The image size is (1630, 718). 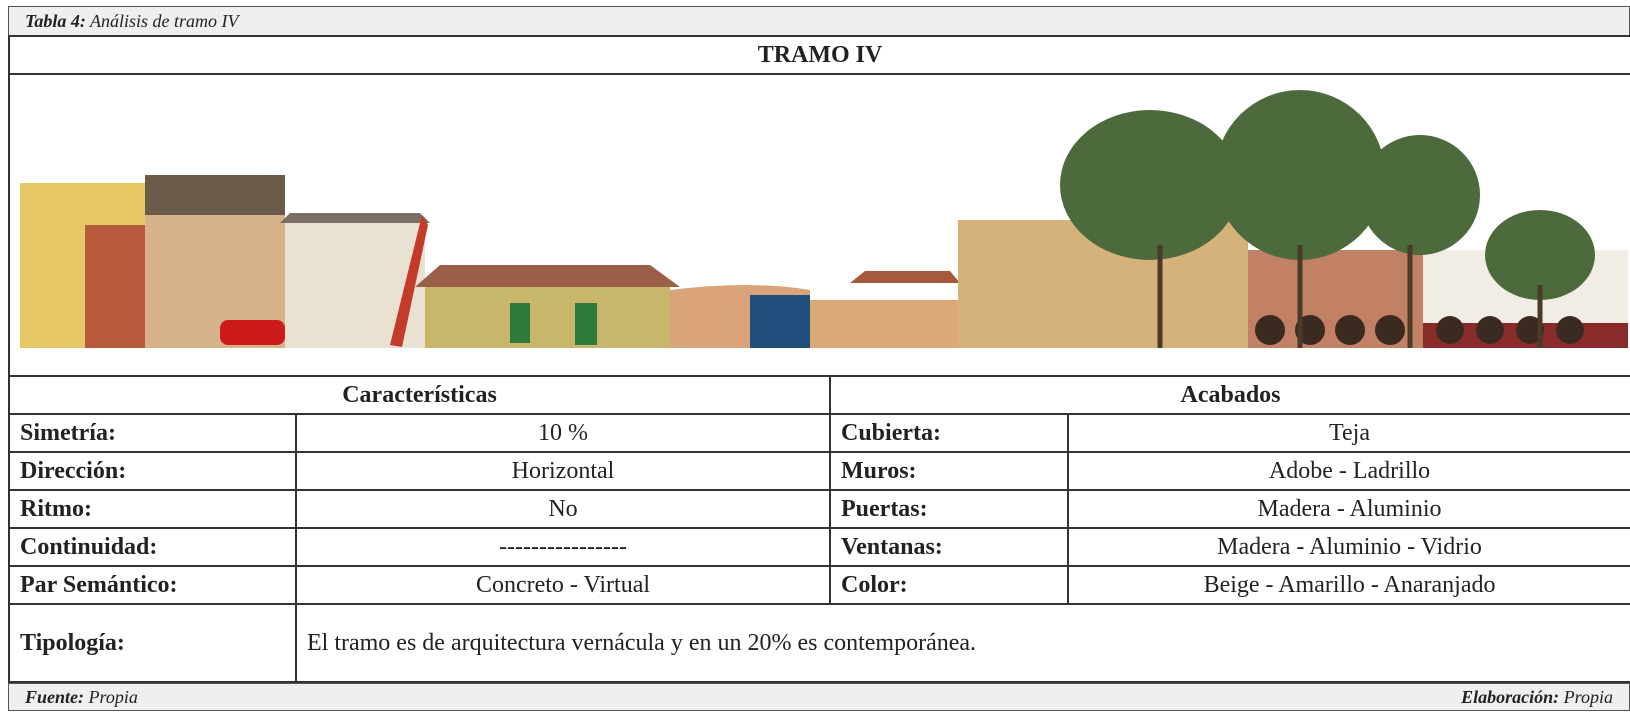 I want to click on tipologia-label: Tipología:, so click(x=152, y=643).